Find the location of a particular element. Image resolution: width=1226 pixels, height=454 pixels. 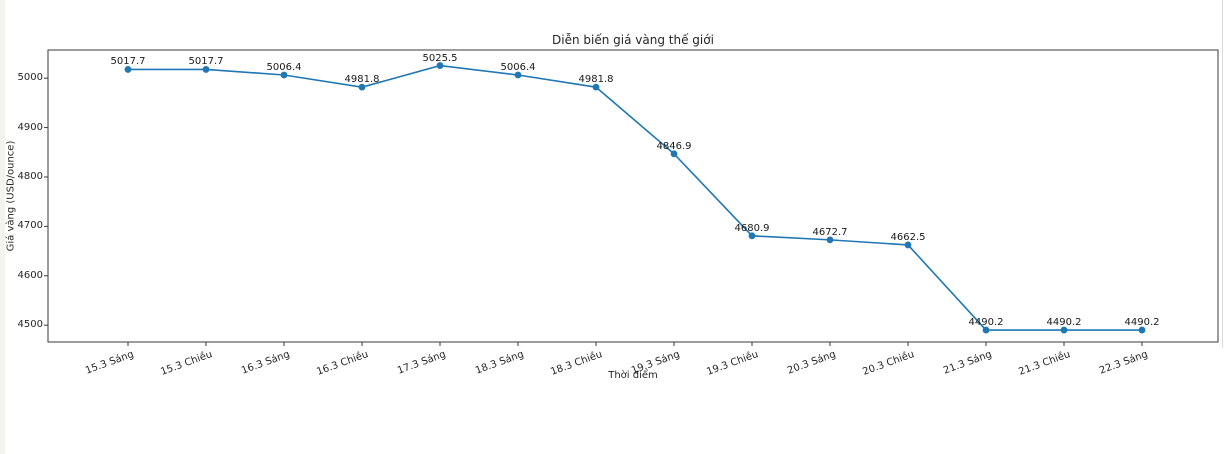

y-tick-label: 5000 is located at coordinates (30, 78).